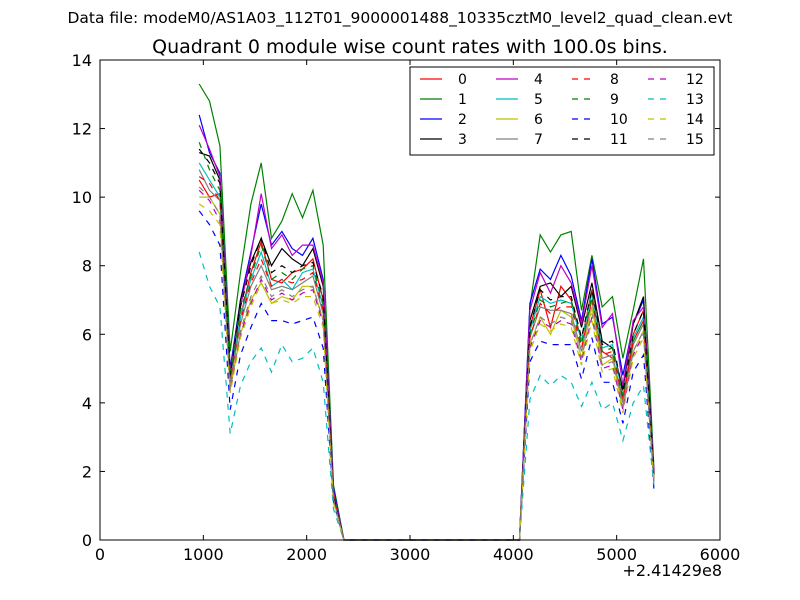 The image size is (800, 600). Describe the element at coordinates (538, 100) in the screenshot. I see `legend-label-5: 5` at that location.